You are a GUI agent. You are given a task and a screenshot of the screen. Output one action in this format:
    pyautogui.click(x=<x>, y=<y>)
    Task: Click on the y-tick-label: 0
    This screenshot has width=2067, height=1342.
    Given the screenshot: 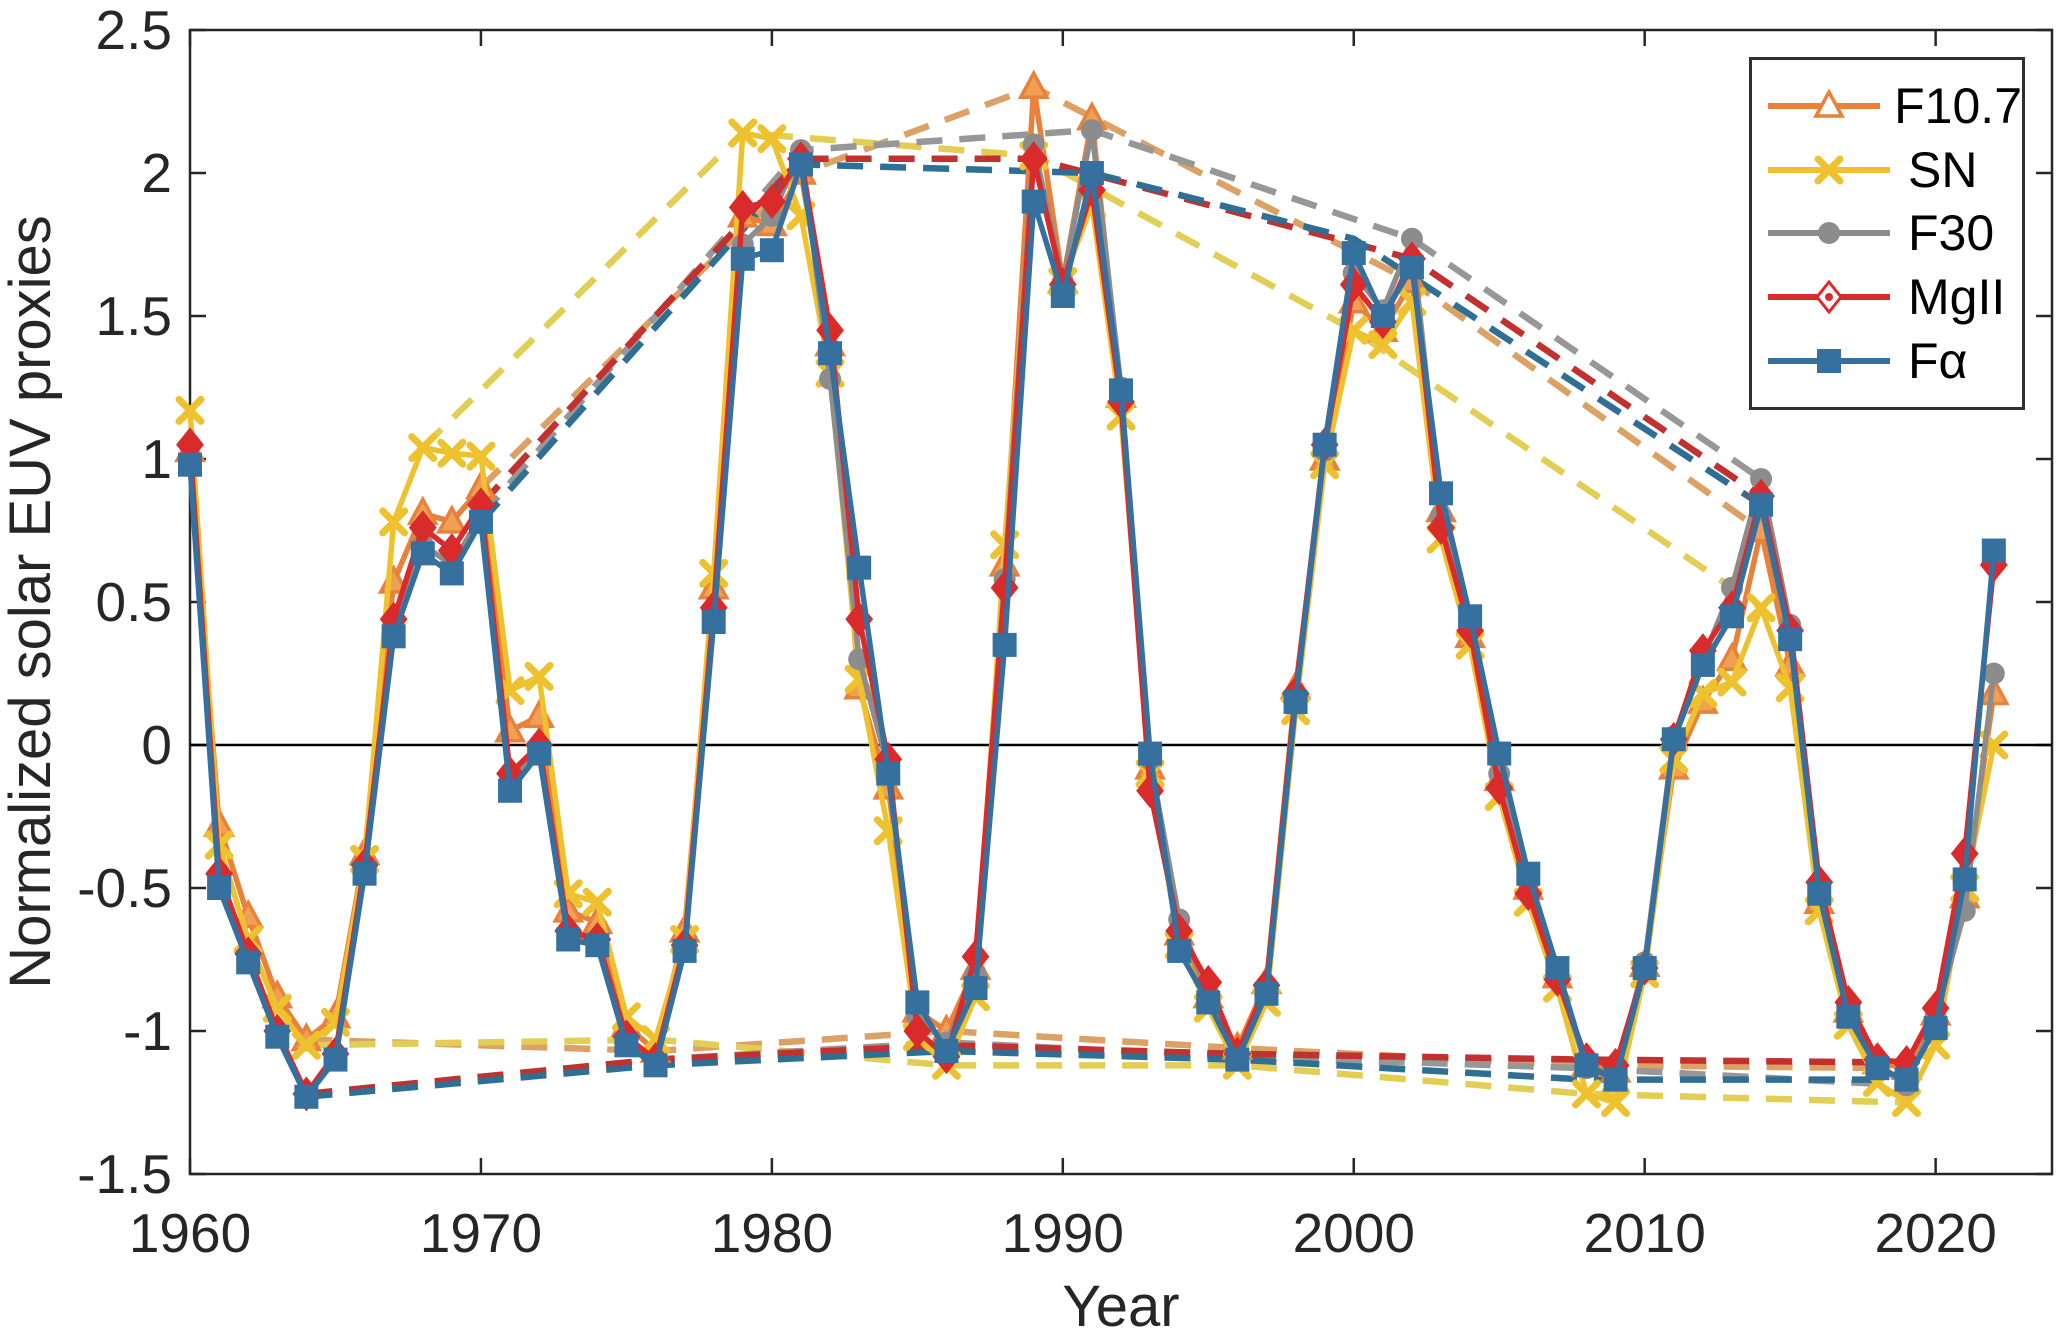 What is the action you would take?
    pyautogui.click(x=156, y=745)
    